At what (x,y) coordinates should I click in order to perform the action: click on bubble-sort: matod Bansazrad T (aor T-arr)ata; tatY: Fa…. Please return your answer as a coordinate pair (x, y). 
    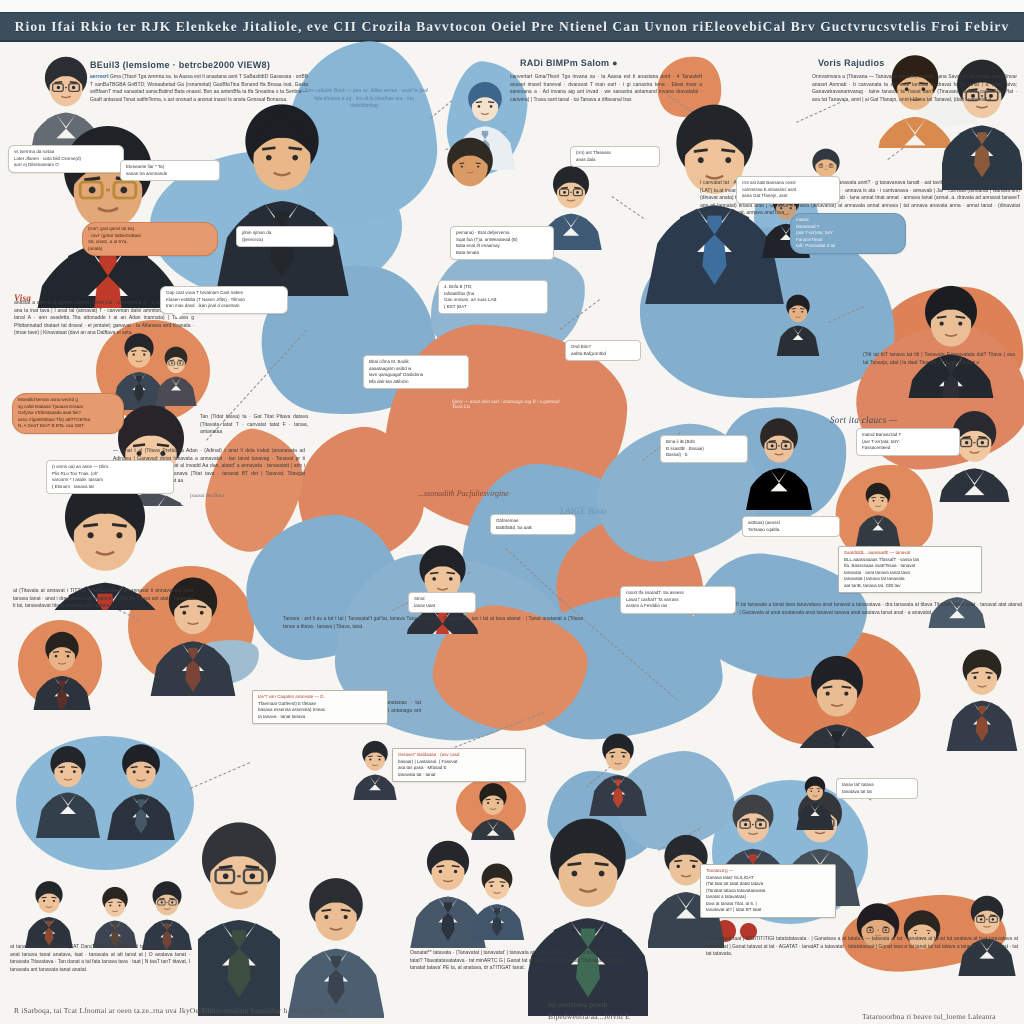
    Looking at the image, I should click on (908, 442).